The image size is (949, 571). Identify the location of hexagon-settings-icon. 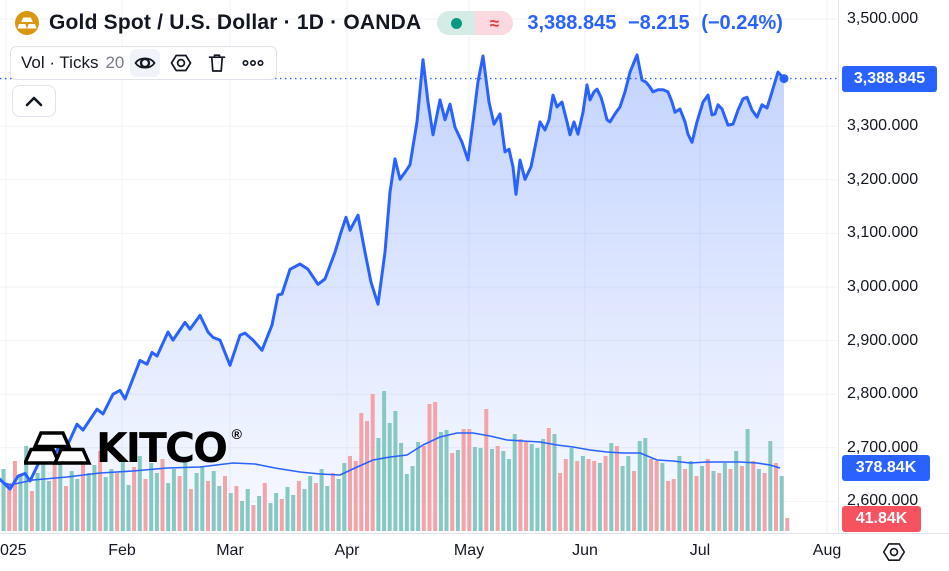
(894, 552).